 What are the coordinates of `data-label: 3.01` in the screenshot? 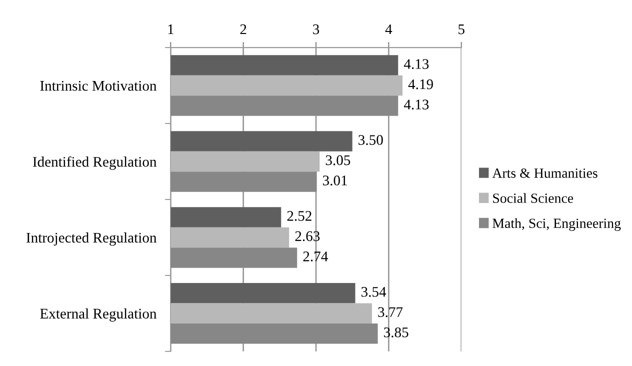 It's located at (334, 181).